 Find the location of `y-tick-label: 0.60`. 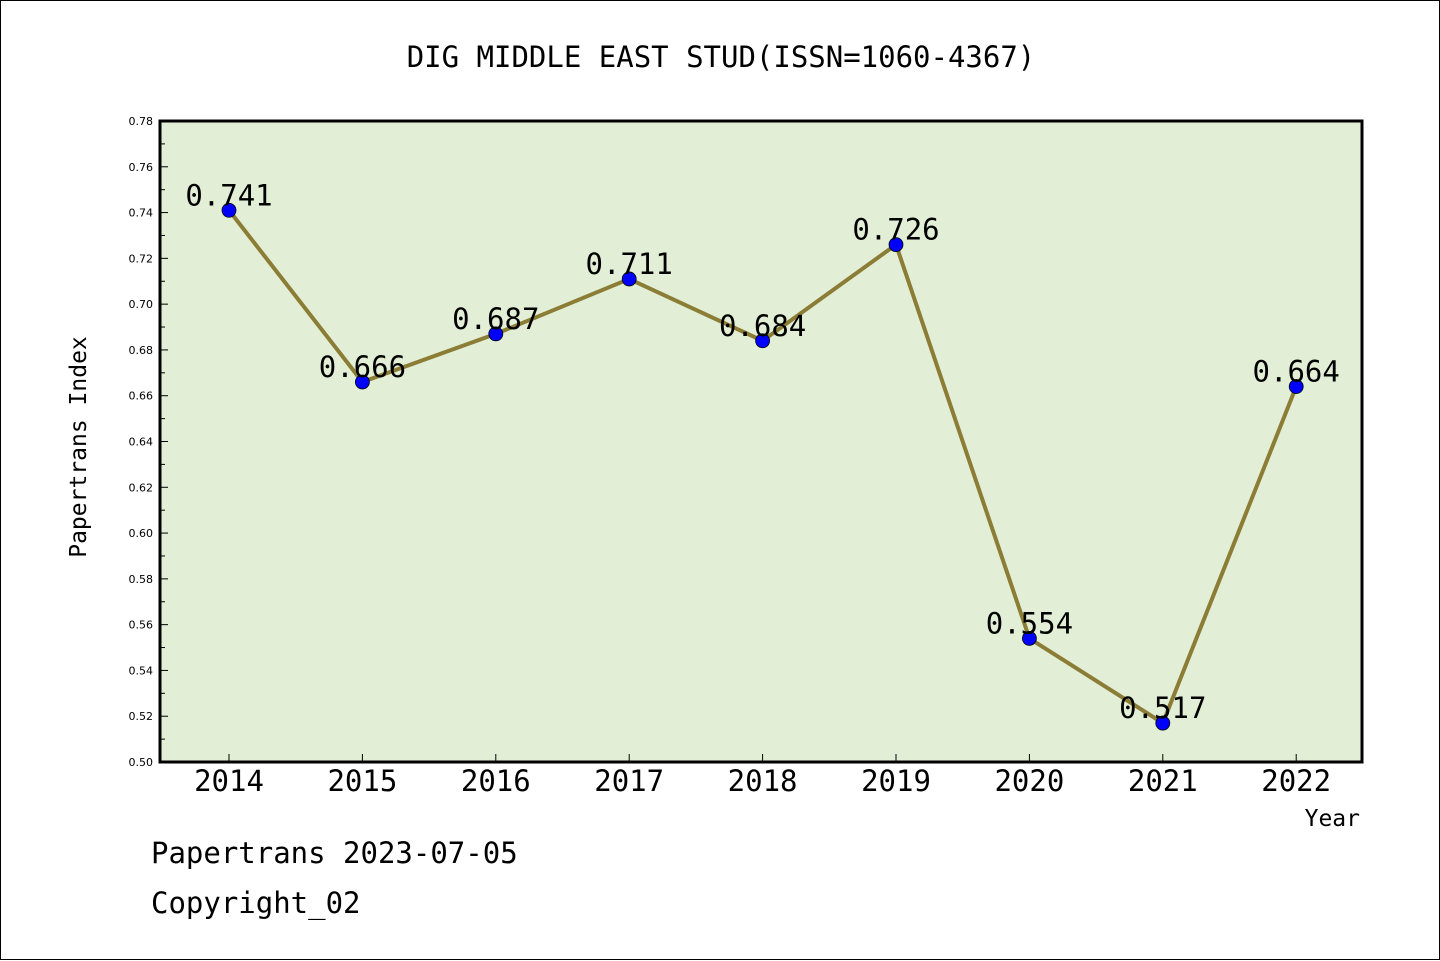

y-tick-label: 0.60 is located at coordinates (141, 533).